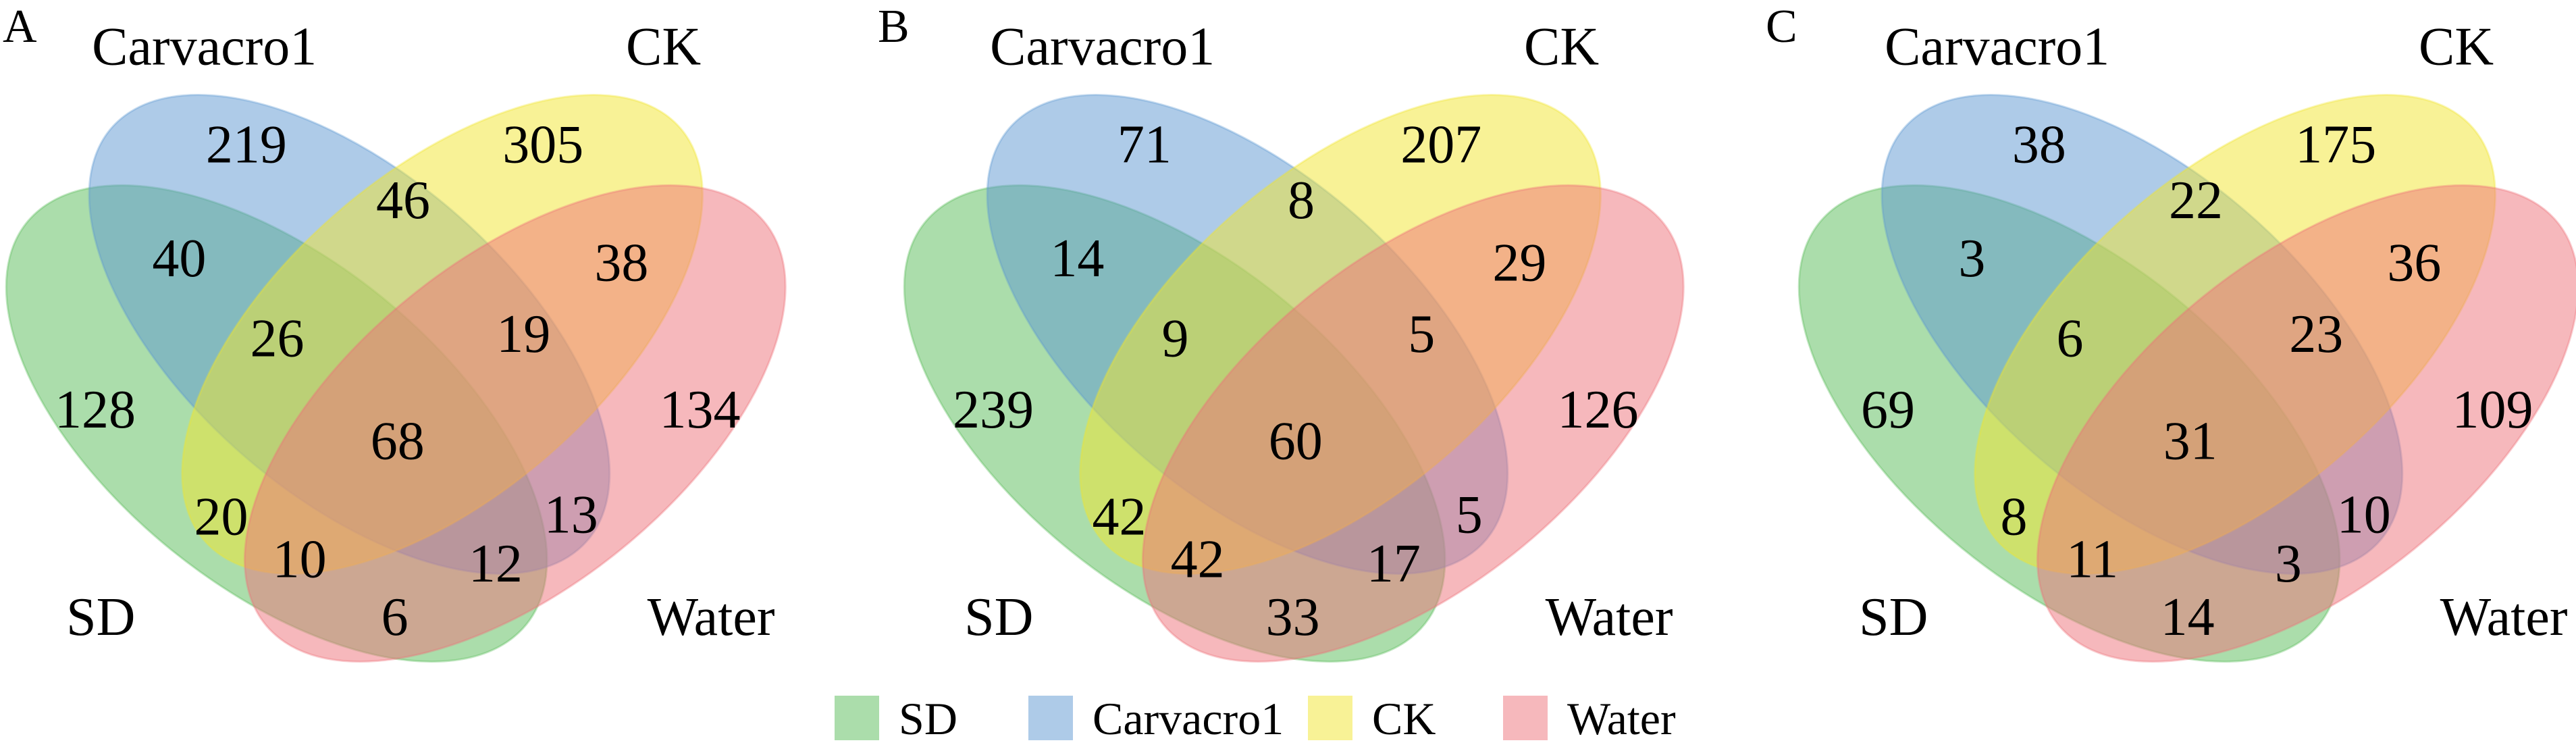 Image resolution: width=2576 pixels, height=747 pixels. What do you see at coordinates (2039, 145) in the screenshot?
I see `region-count-carvacro1-only: 38` at bounding box center [2039, 145].